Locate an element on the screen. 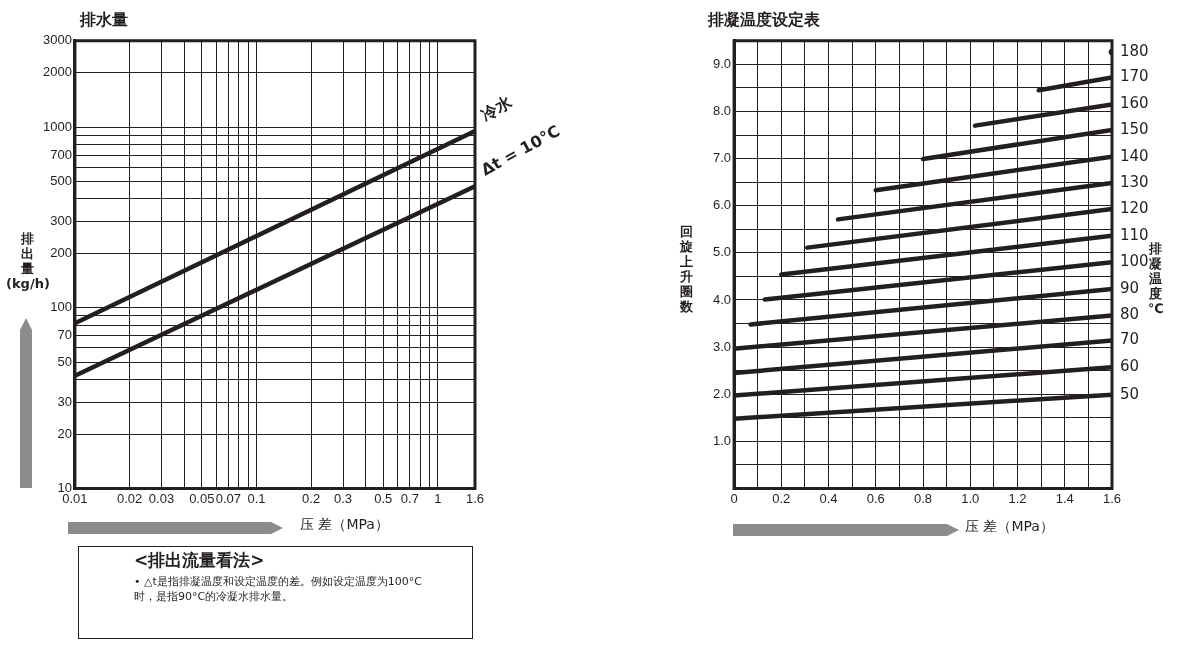 Image resolution: width=1191 pixels, height=659 pixels. y-tick-label: 20 is located at coordinates (64, 433).